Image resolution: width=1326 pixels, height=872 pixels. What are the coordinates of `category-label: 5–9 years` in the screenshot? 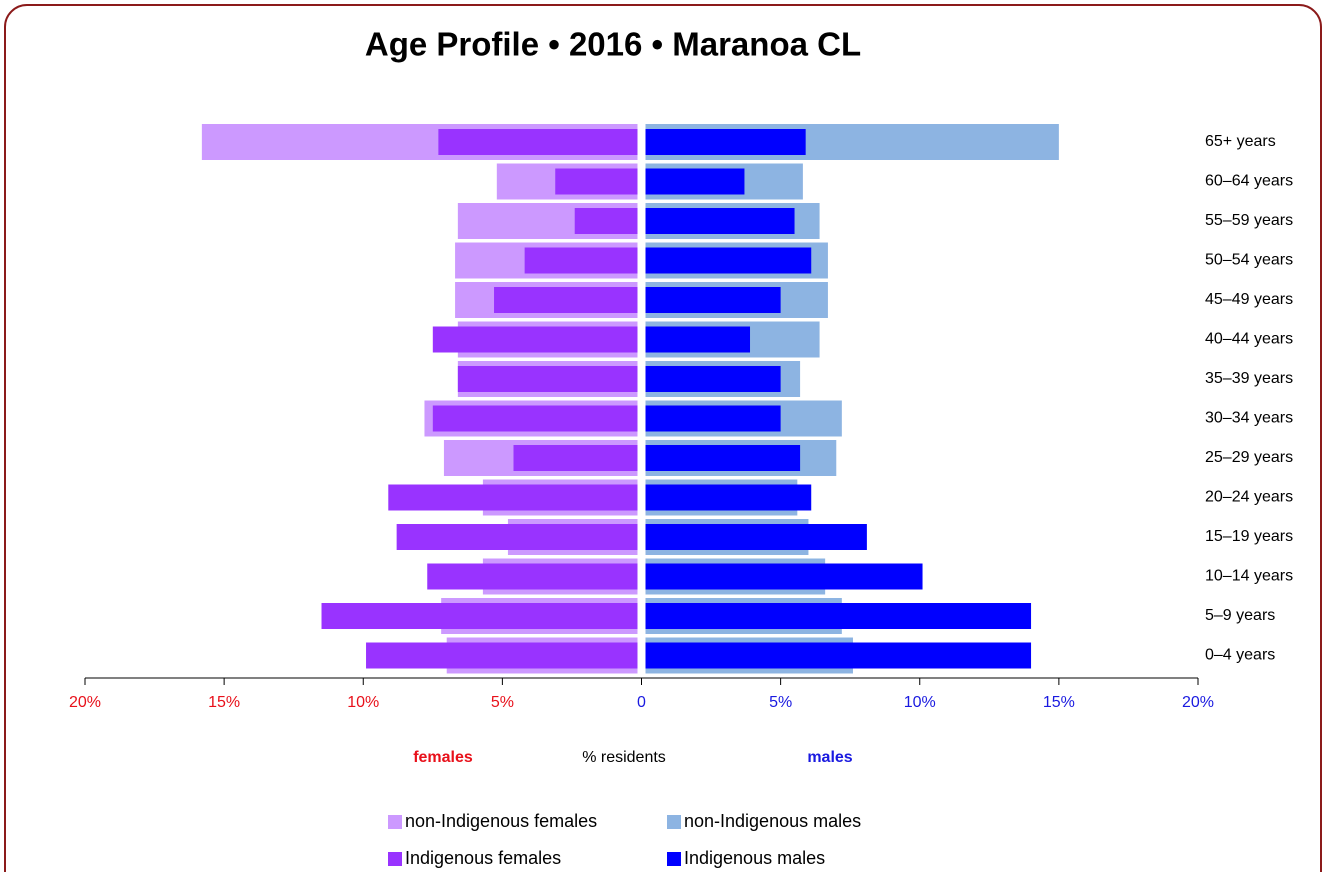 It's located at (1240, 615).